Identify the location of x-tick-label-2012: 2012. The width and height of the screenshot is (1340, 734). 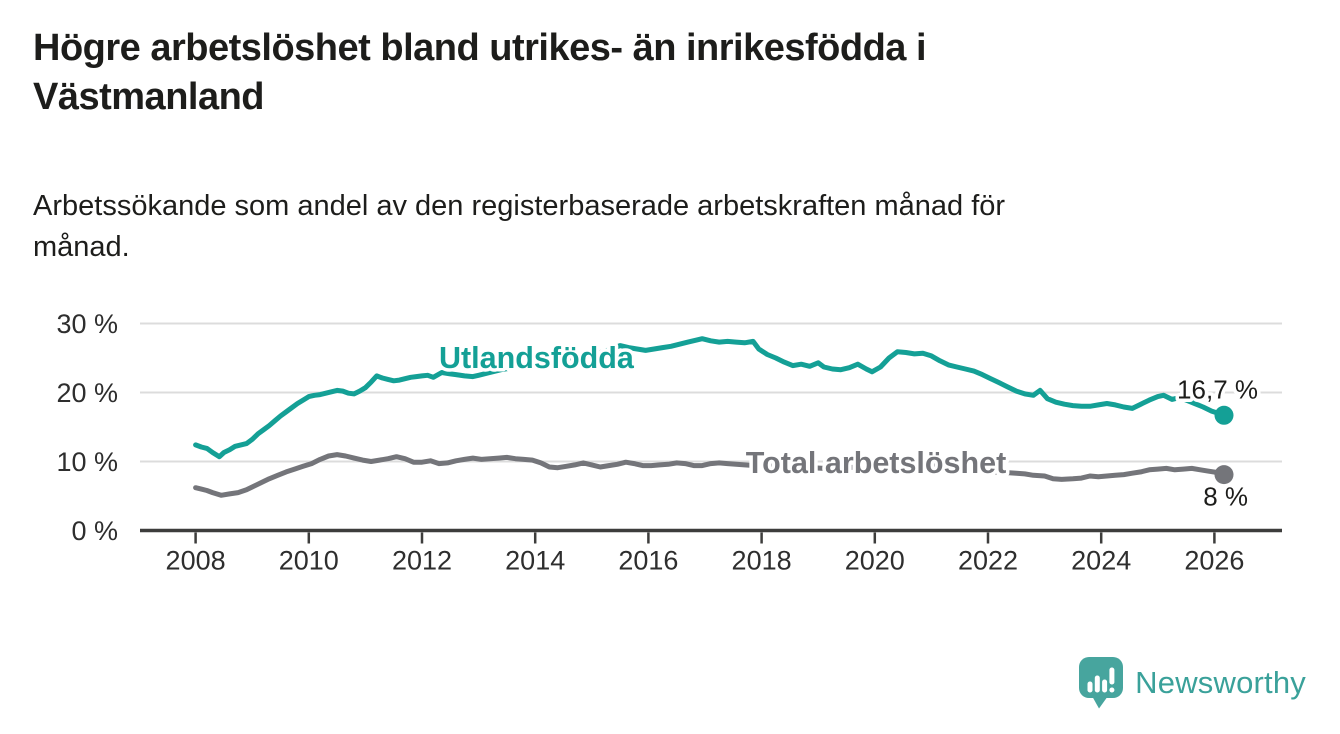
(422, 561).